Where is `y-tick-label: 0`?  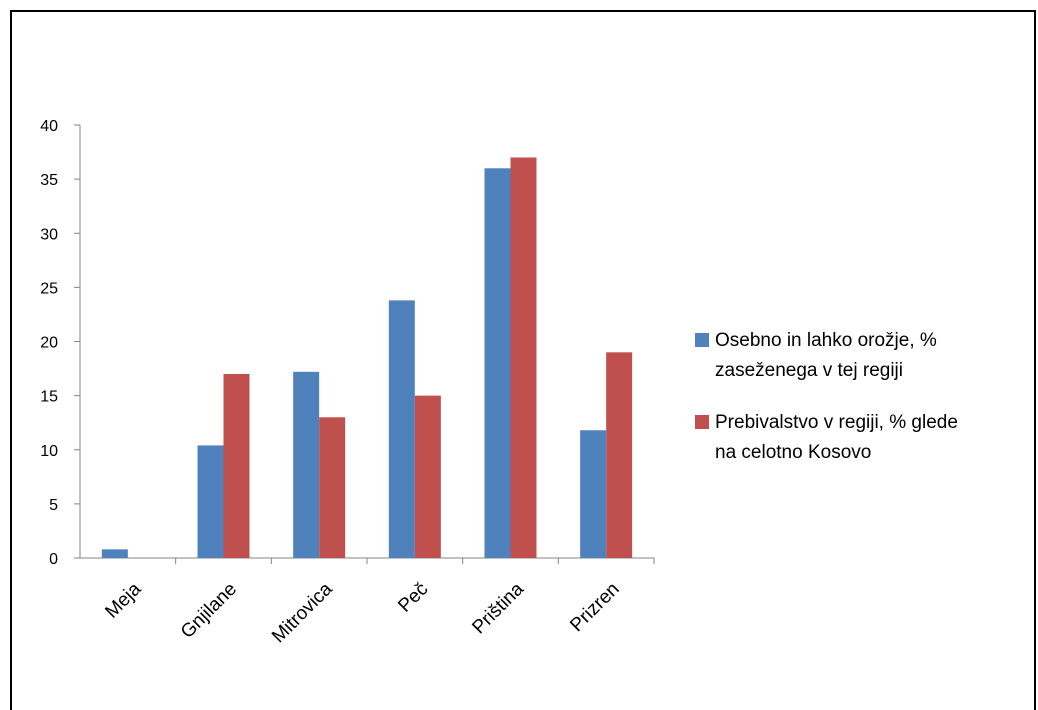
y-tick-label: 0 is located at coordinates (53, 559).